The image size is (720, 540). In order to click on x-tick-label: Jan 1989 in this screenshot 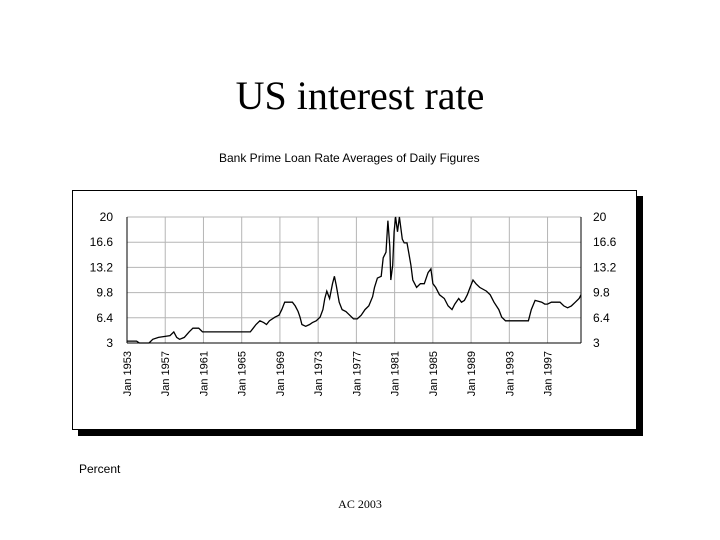, I will do `click(472, 373)`.